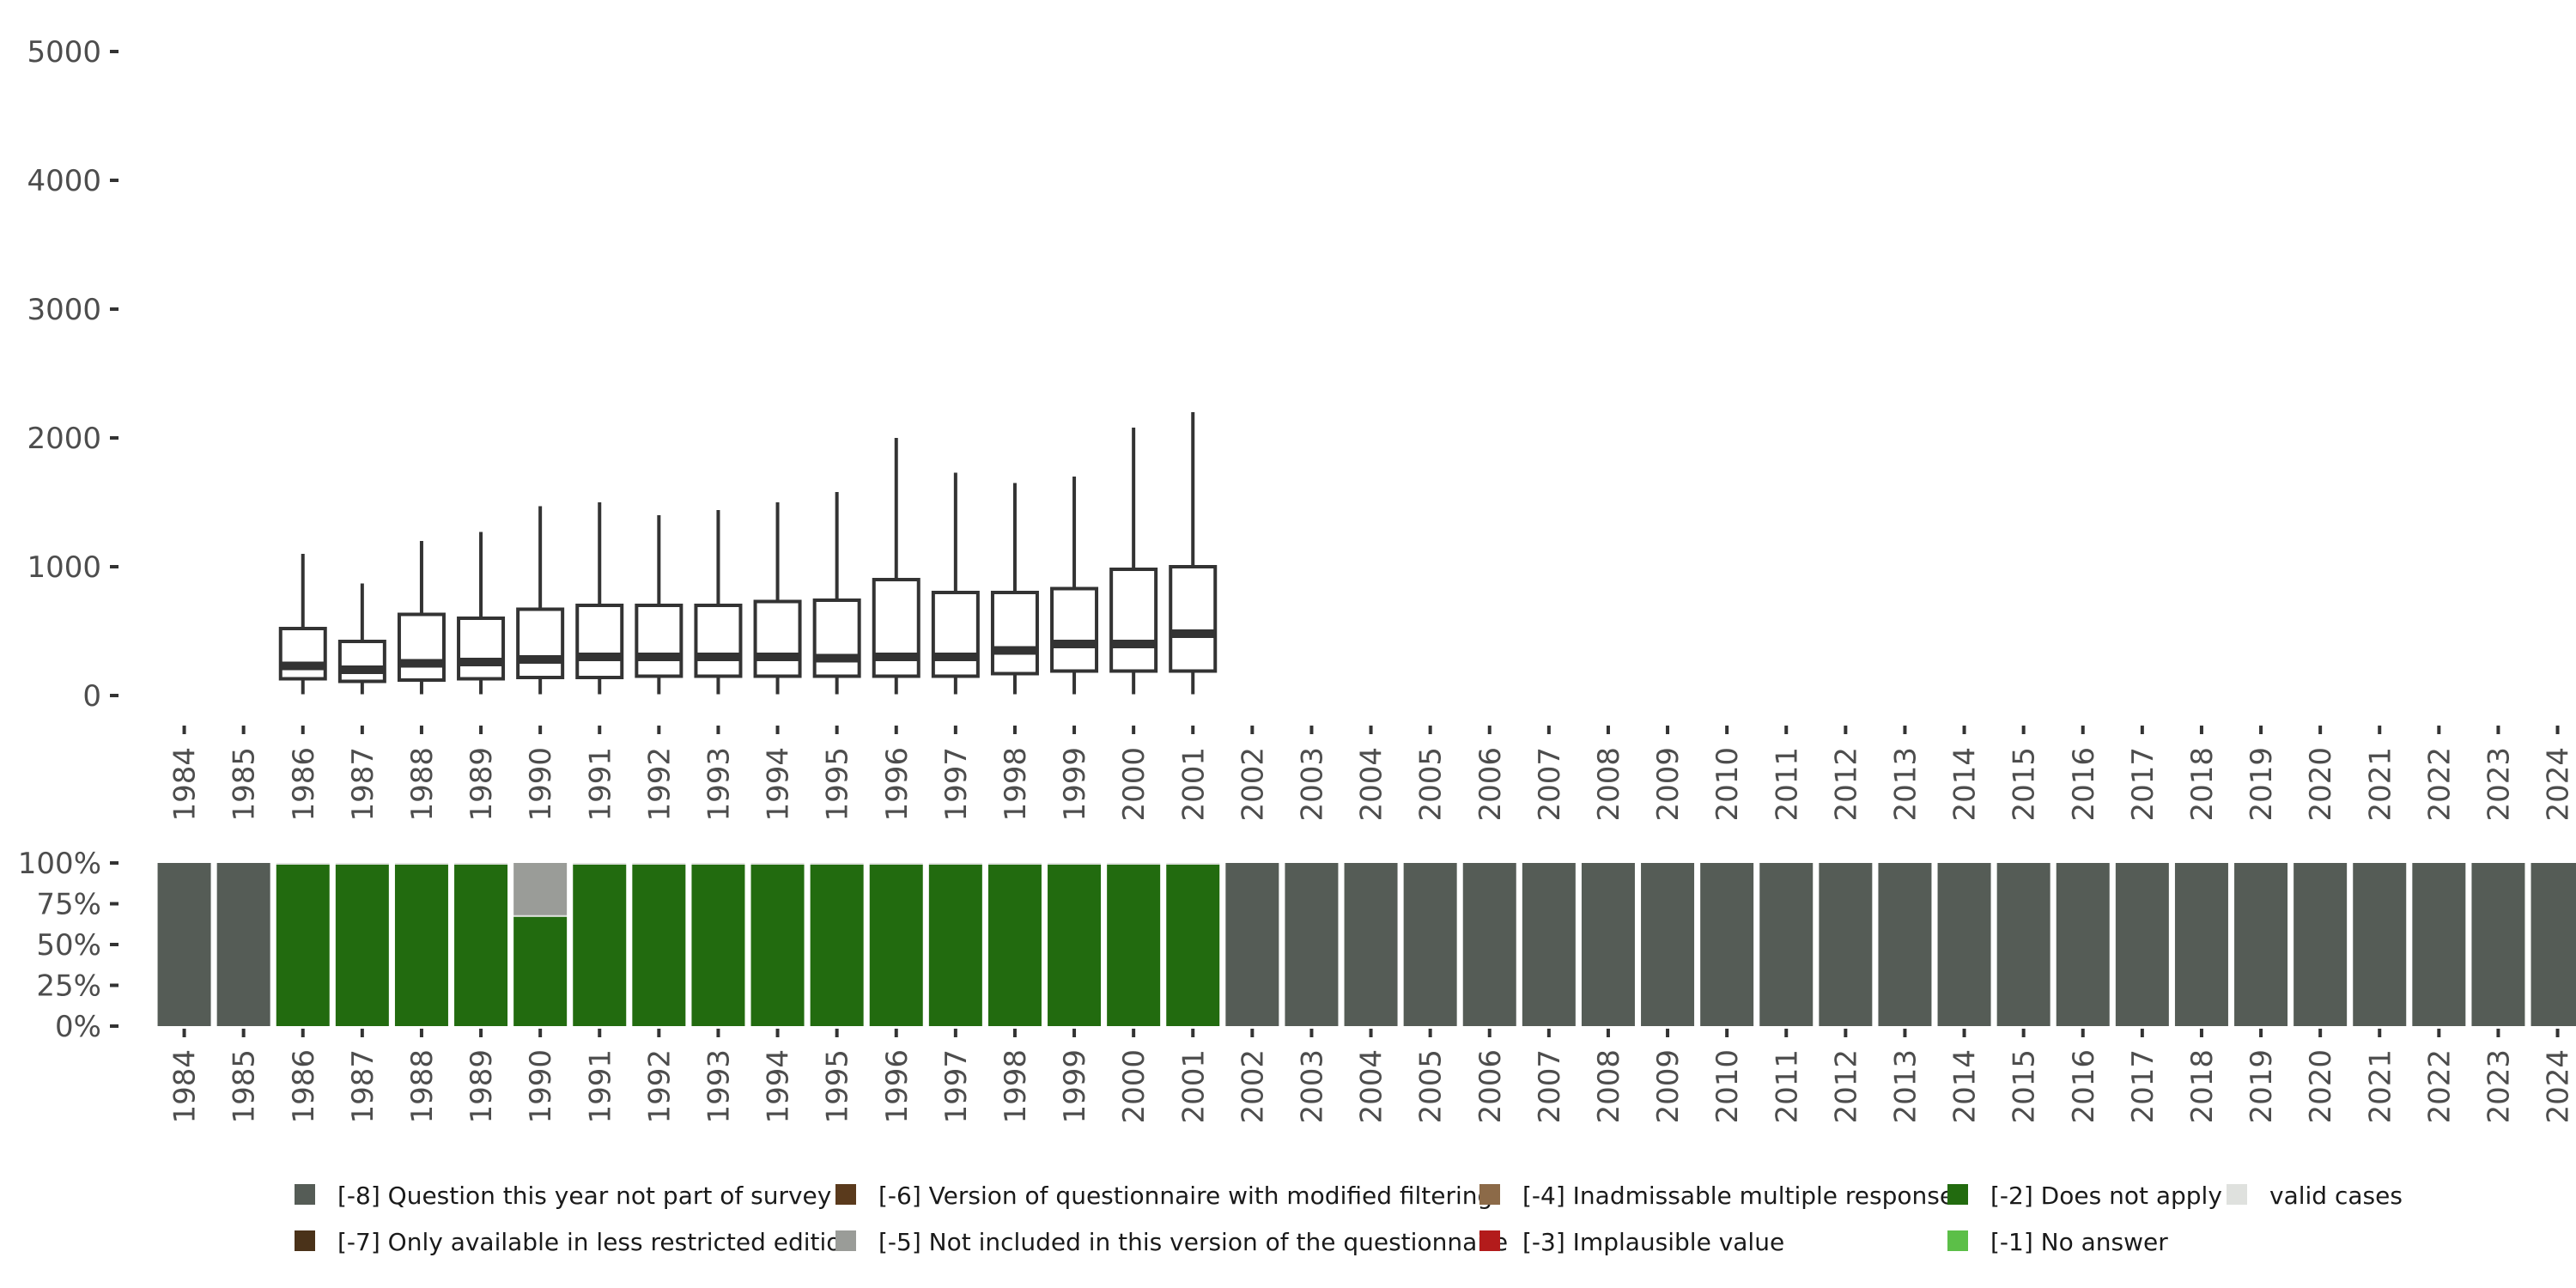  What do you see at coordinates (718, 864) in the screenshot?
I see `bar-1993-valid-cases` at bounding box center [718, 864].